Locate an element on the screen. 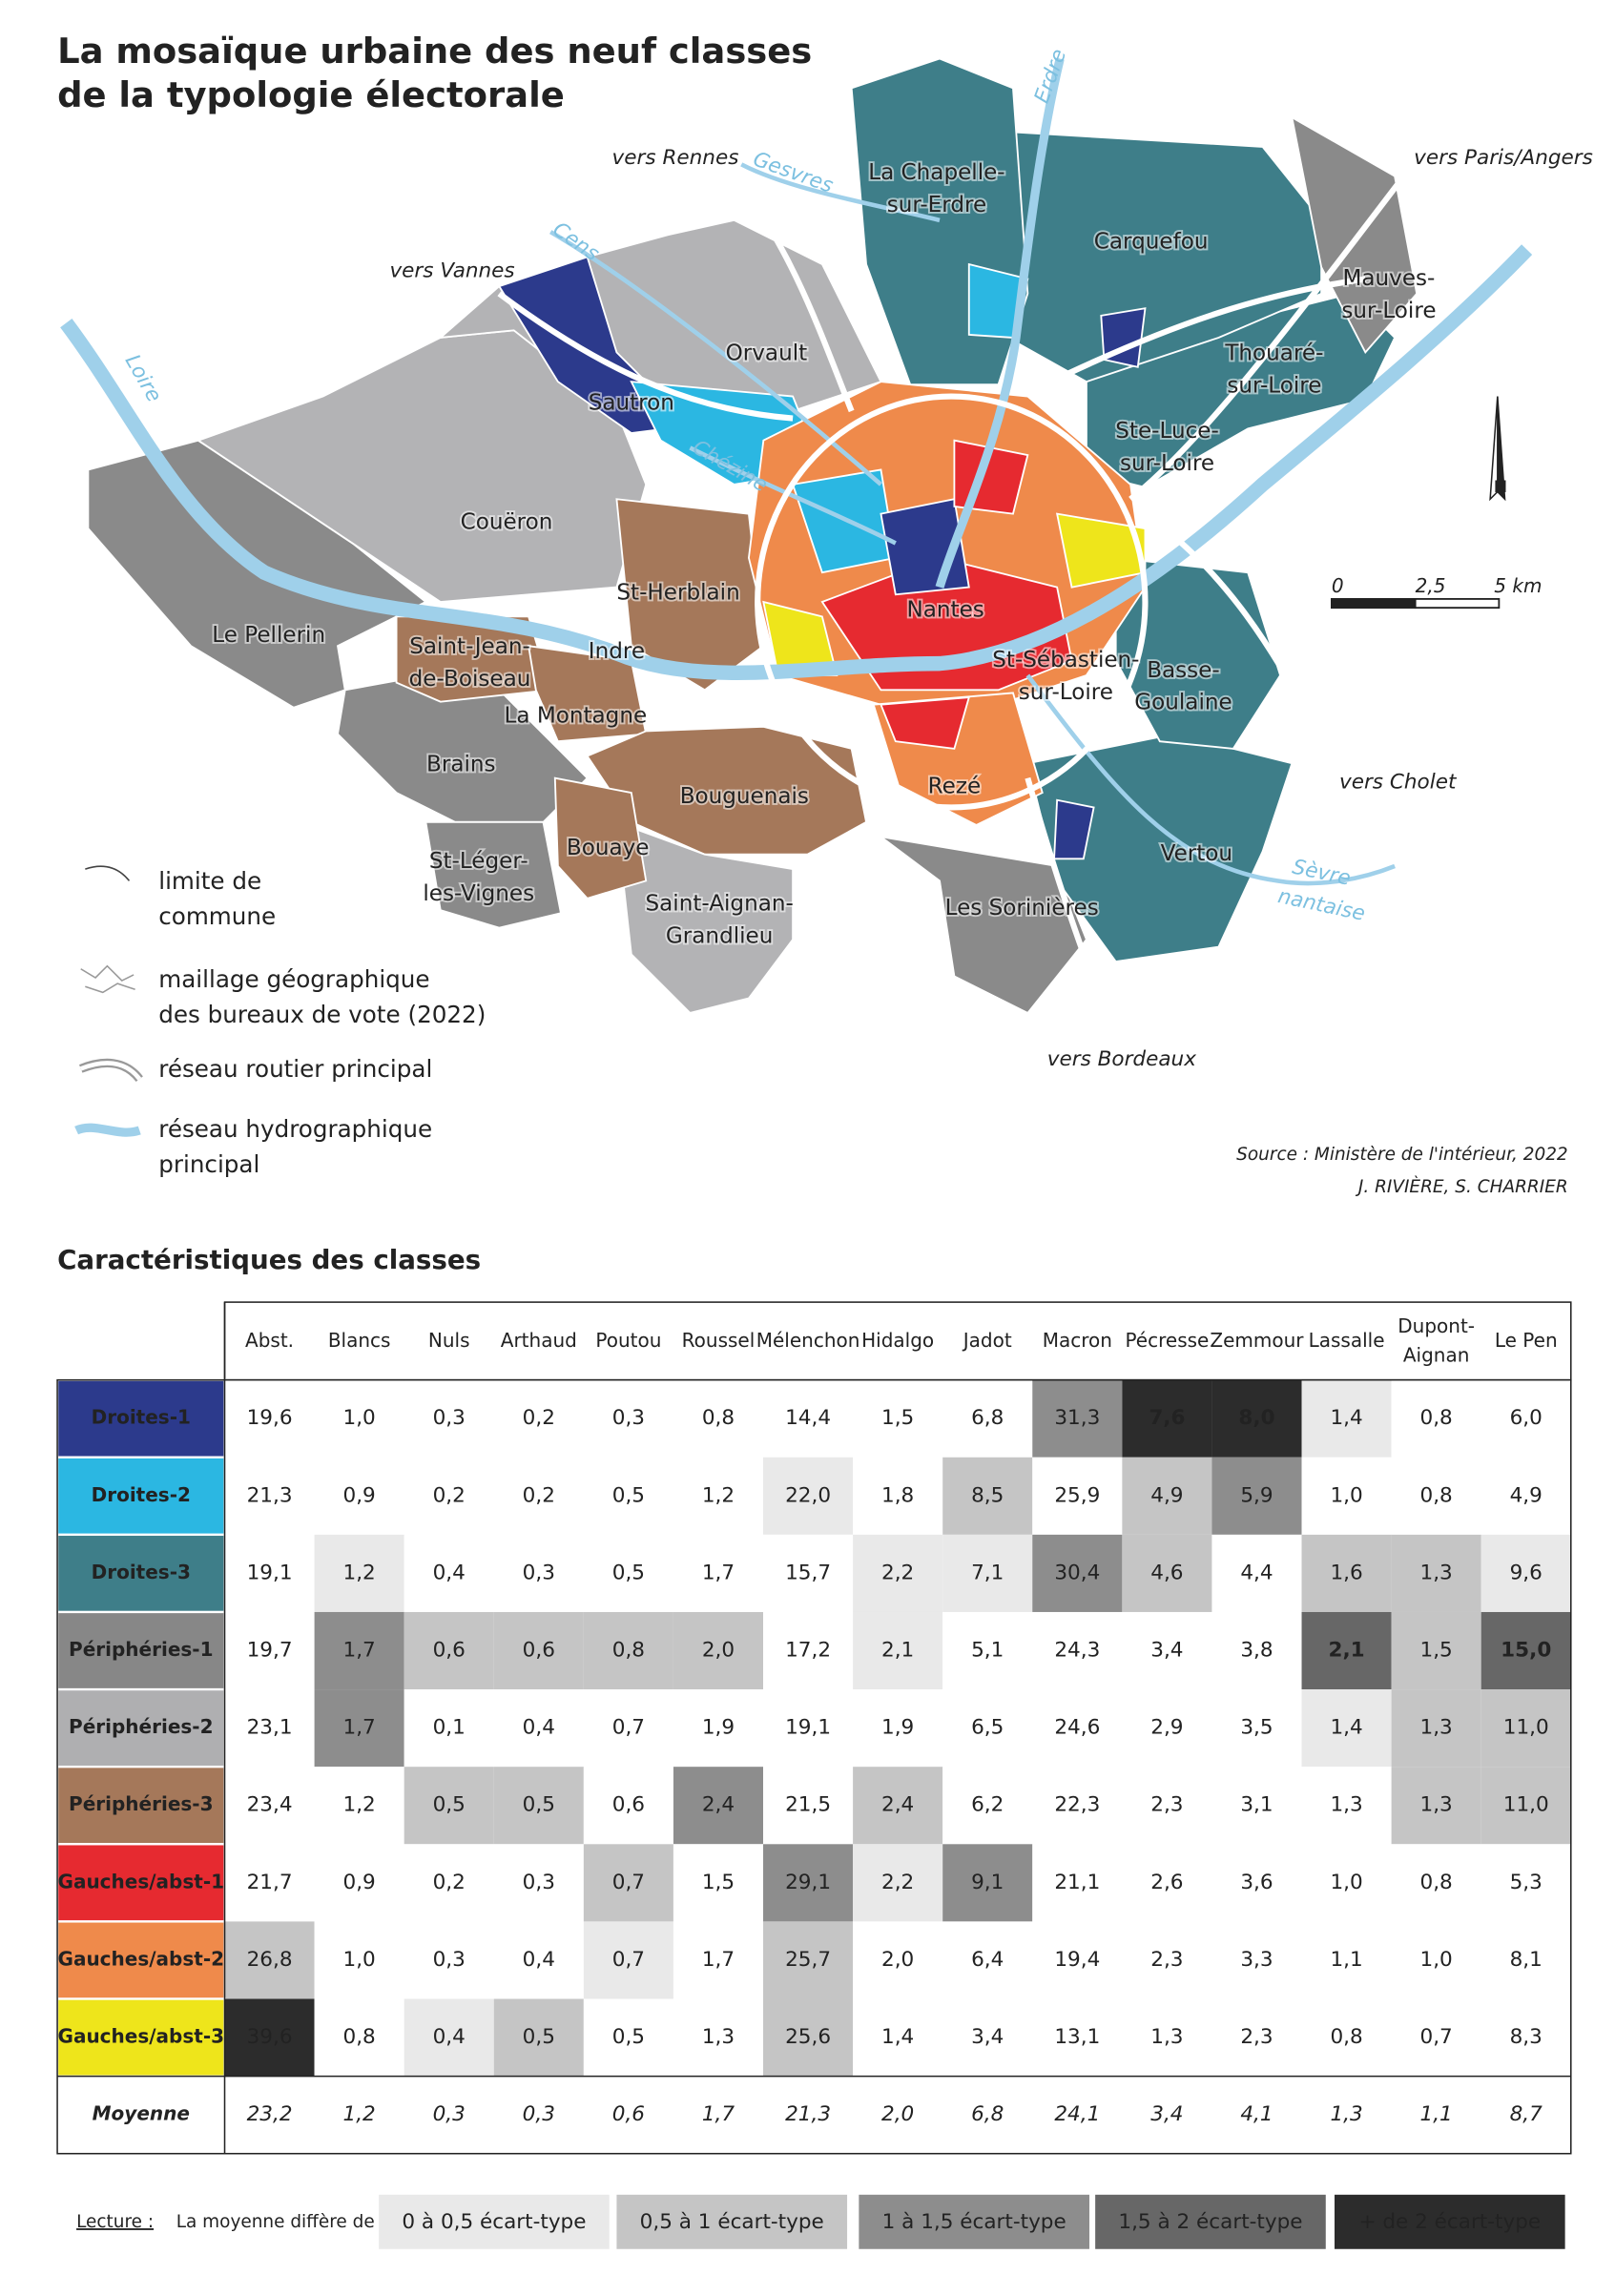 The width and height of the screenshot is (1615, 2296). legend-label: des bureaux de vote (2022) is located at coordinates (322, 1014).